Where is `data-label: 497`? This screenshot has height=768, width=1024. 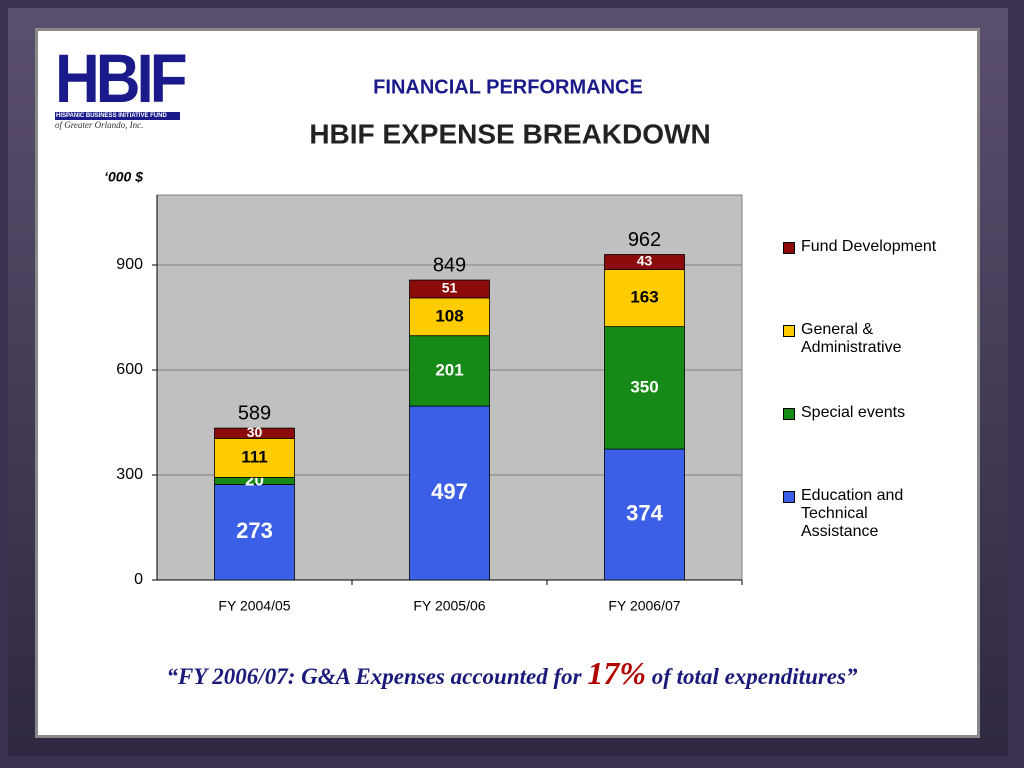
data-label: 497 is located at coordinates (449, 491).